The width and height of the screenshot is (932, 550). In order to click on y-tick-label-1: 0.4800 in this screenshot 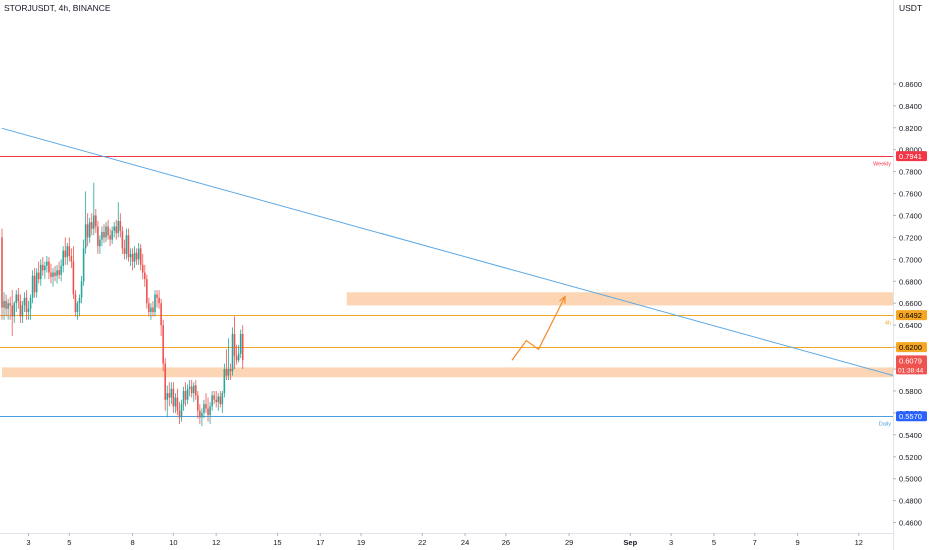, I will do `click(910, 501)`.